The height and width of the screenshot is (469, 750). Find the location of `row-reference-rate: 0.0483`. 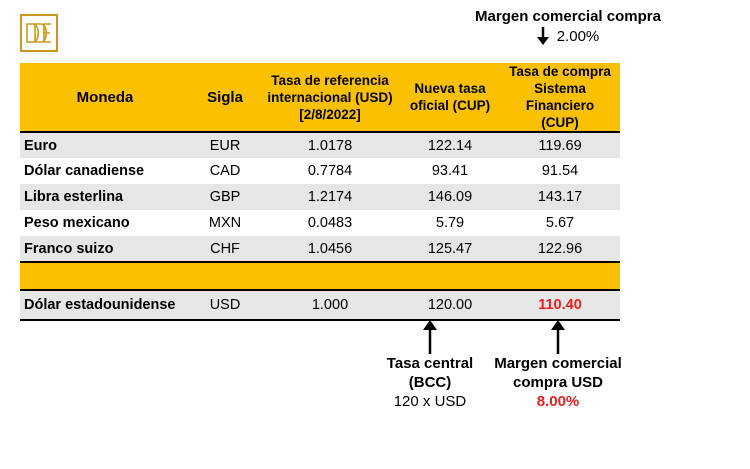

row-reference-rate: 0.0483 is located at coordinates (330, 223).